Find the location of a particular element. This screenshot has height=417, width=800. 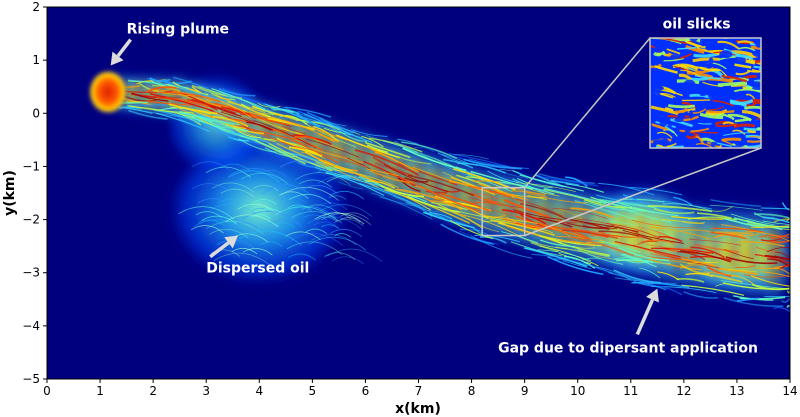

y-tick-label: 2 is located at coordinates (36, 7).